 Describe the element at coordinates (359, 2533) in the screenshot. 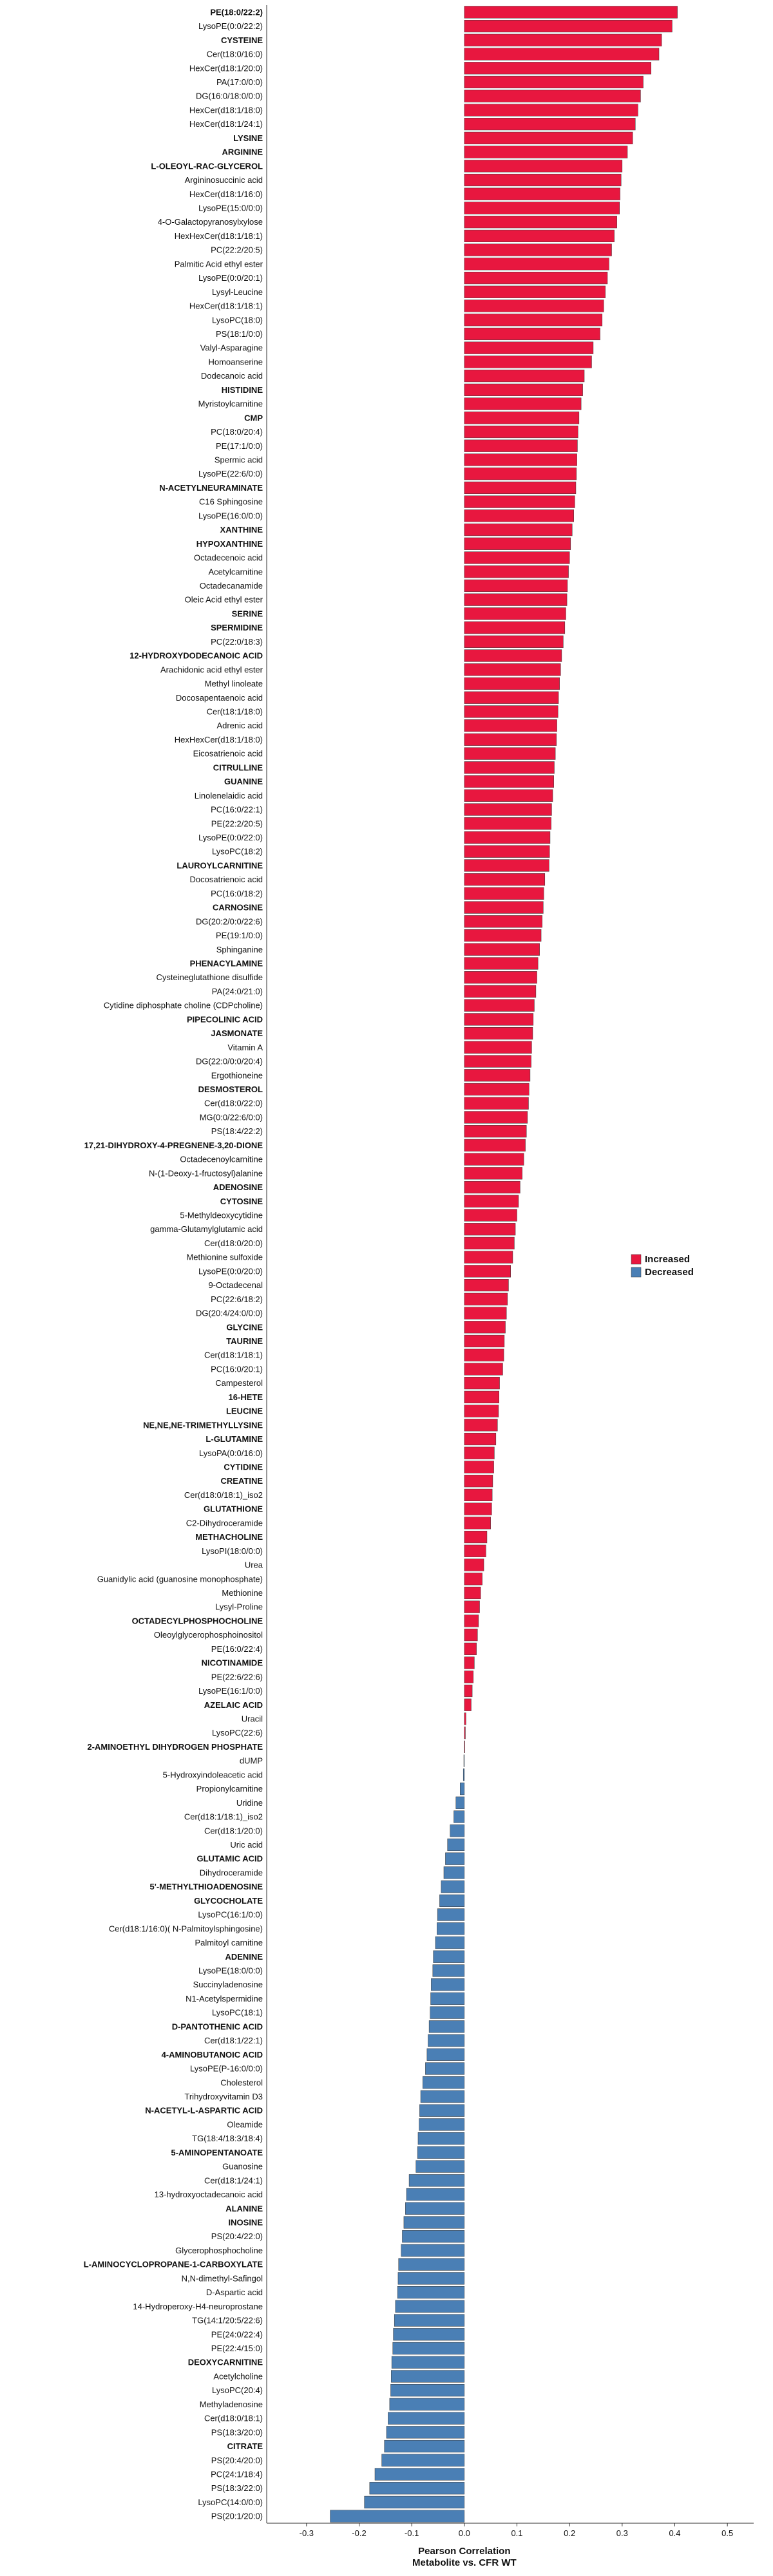

I see `x-tick-label: -0.2` at that location.